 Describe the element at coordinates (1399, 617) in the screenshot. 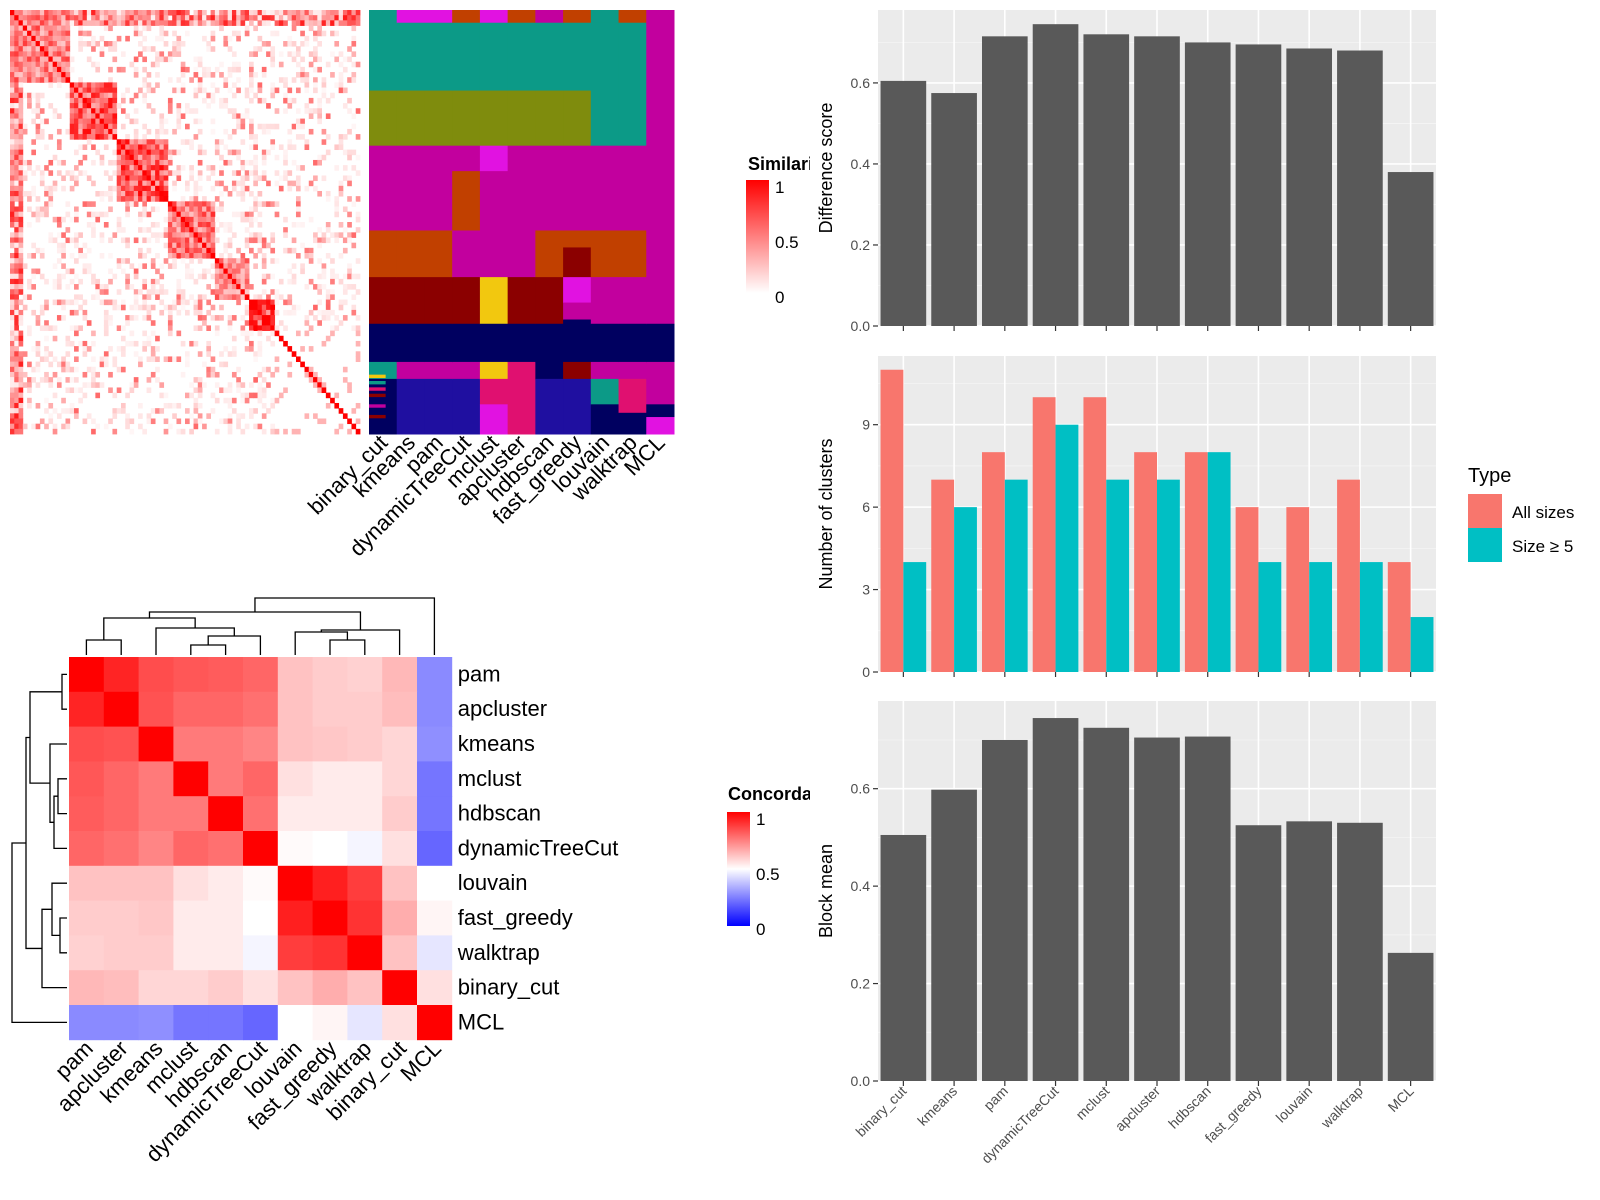

I see `bar-all-sizes` at that location.